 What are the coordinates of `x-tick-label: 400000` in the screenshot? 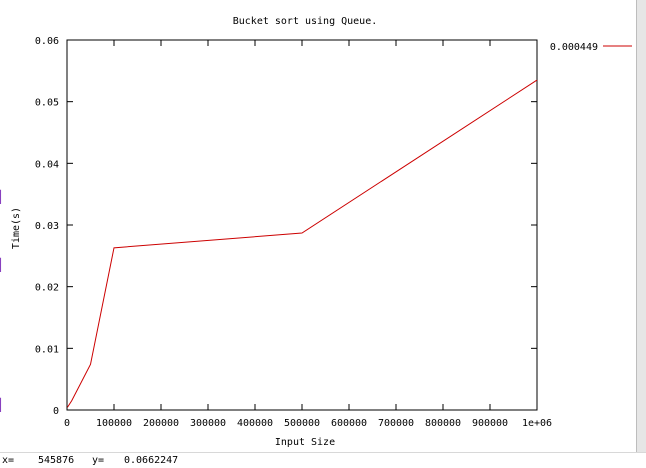 It's located at (255, 423).